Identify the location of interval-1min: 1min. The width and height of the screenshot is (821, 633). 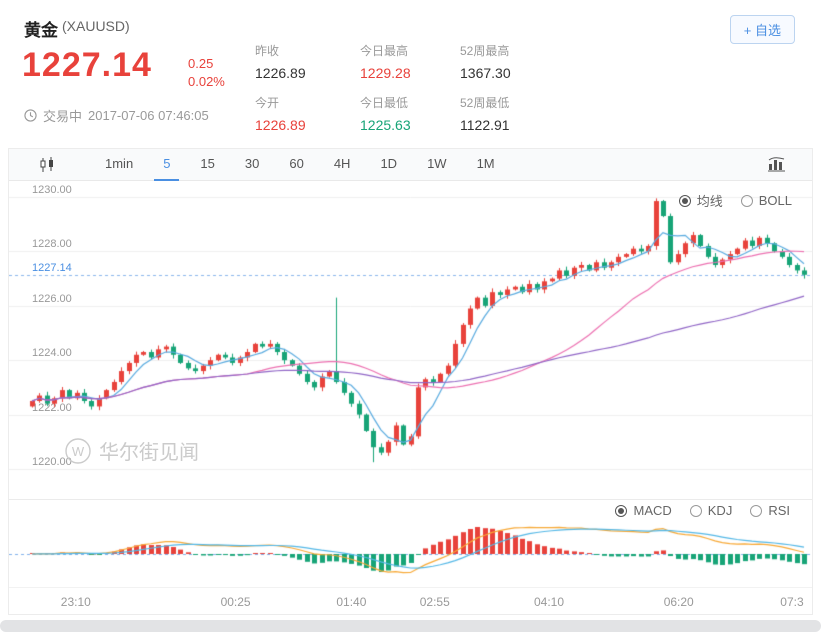
(119, 163).